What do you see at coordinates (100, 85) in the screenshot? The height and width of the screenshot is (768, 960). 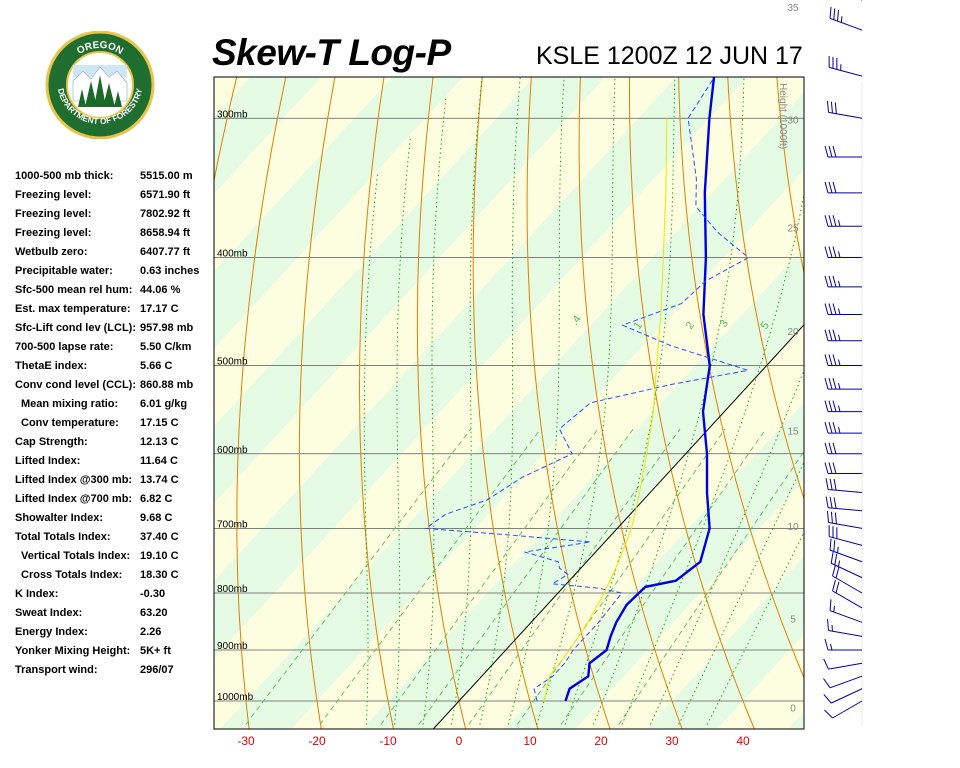 I see `oregon-forestry-logo: OREGON DEPARTMENT OF FORESTRY` at bounding box center [100, 85].